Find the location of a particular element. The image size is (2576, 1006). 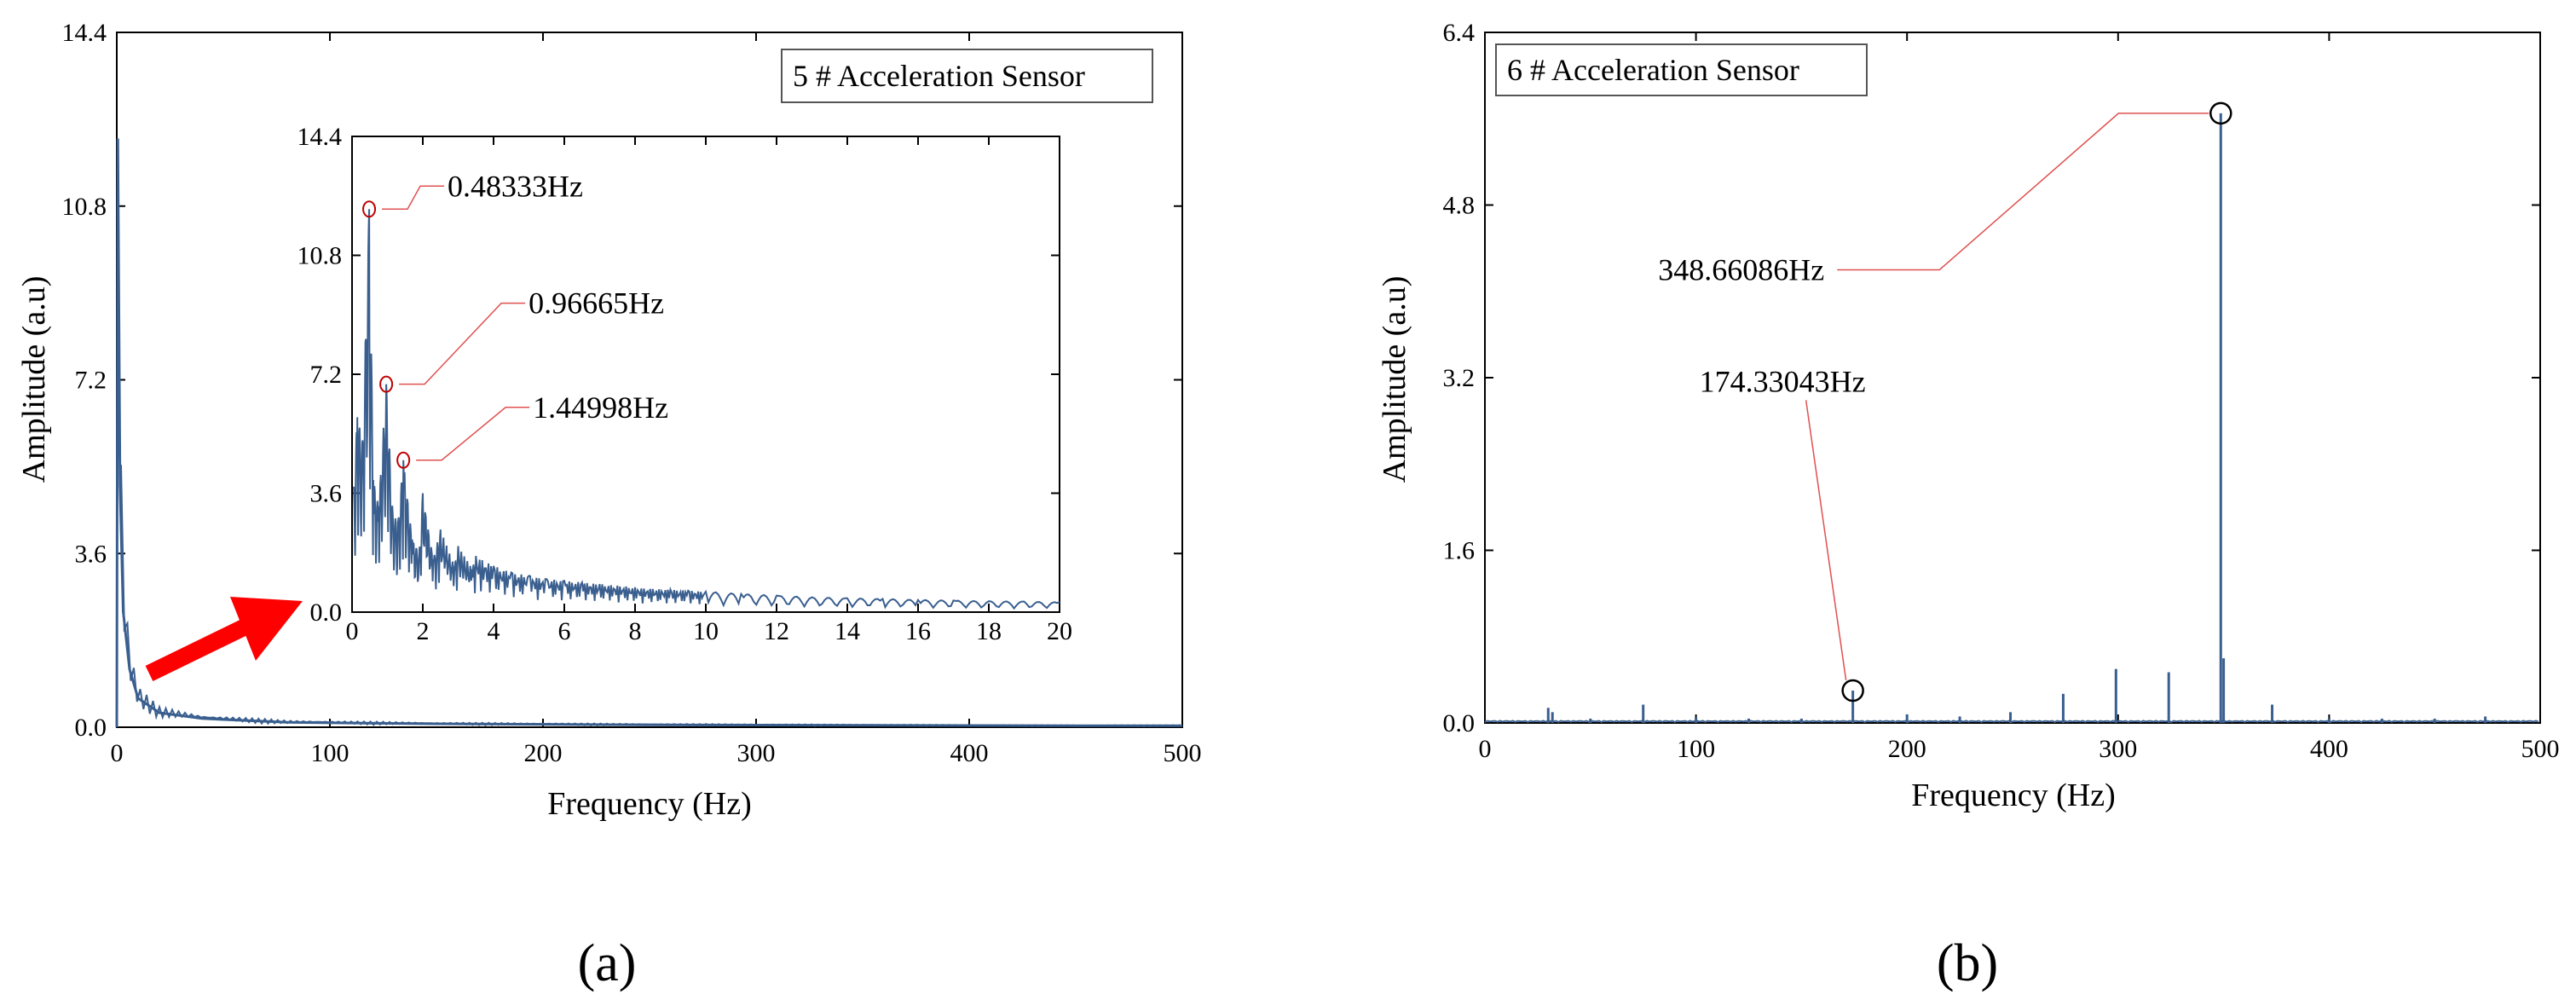

legend-box-a is located at coordinates (967, 76).